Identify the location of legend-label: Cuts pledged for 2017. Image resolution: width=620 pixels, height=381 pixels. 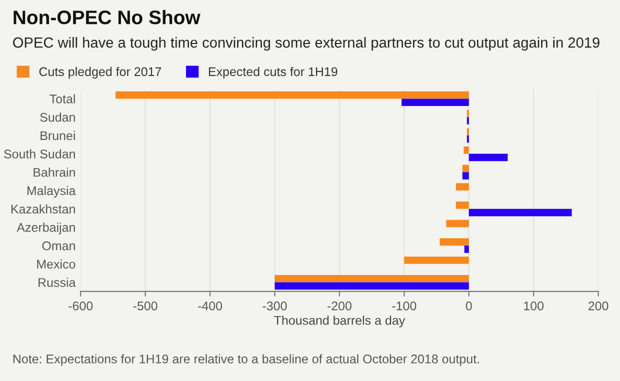
(100, 72).